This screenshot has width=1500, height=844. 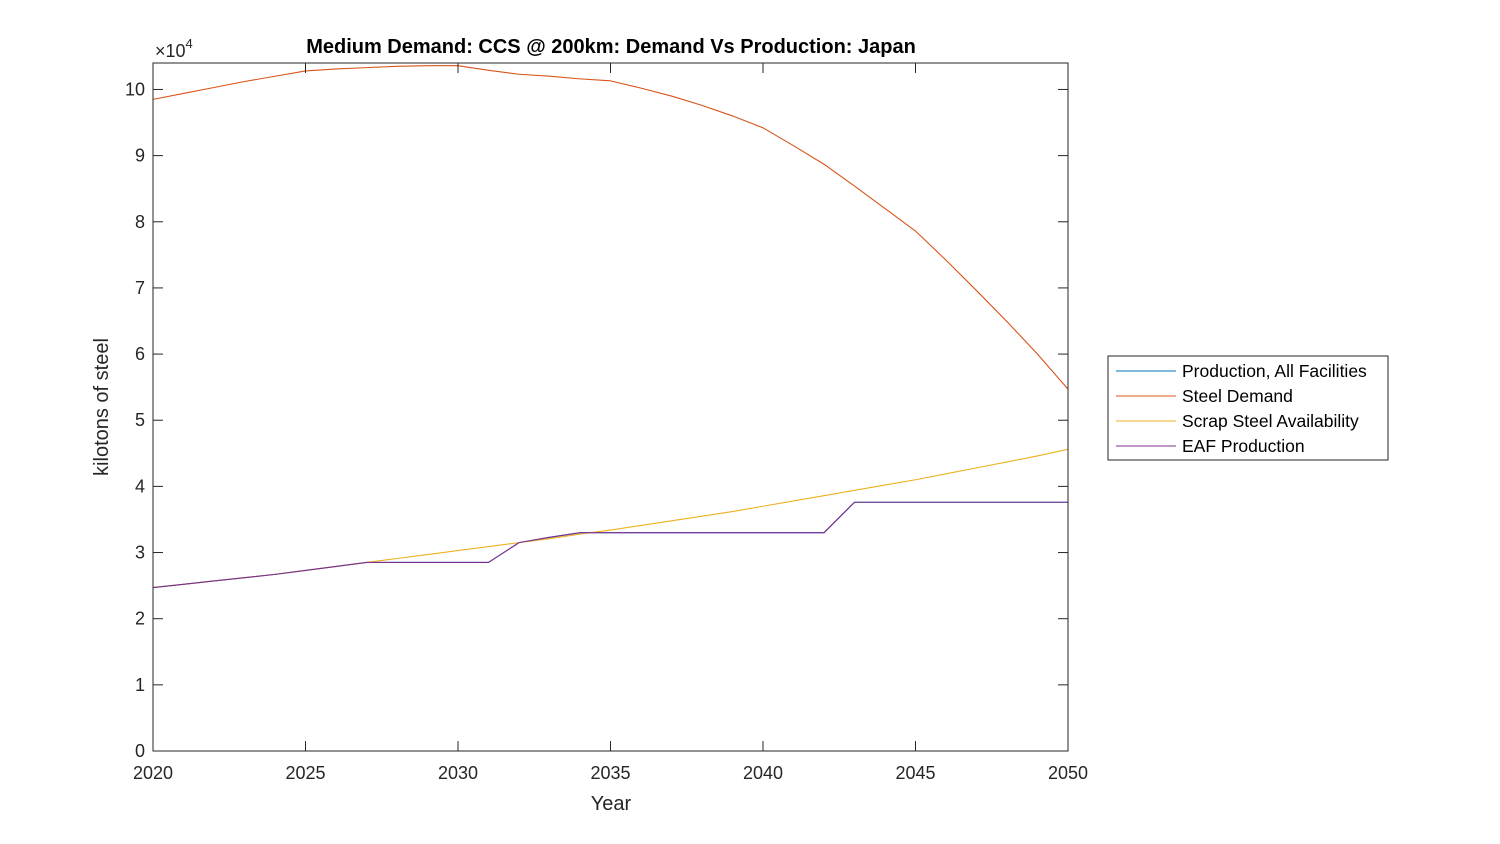 I want to click on x-axis-label: Year, so click(x=611, y=804).